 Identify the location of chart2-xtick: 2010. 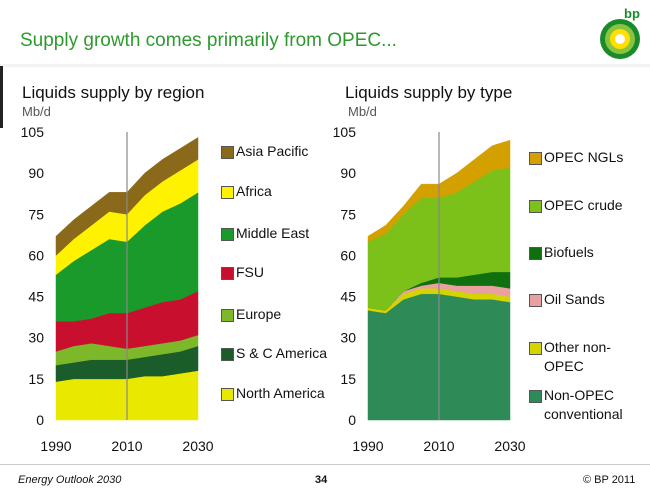
(438, 446).